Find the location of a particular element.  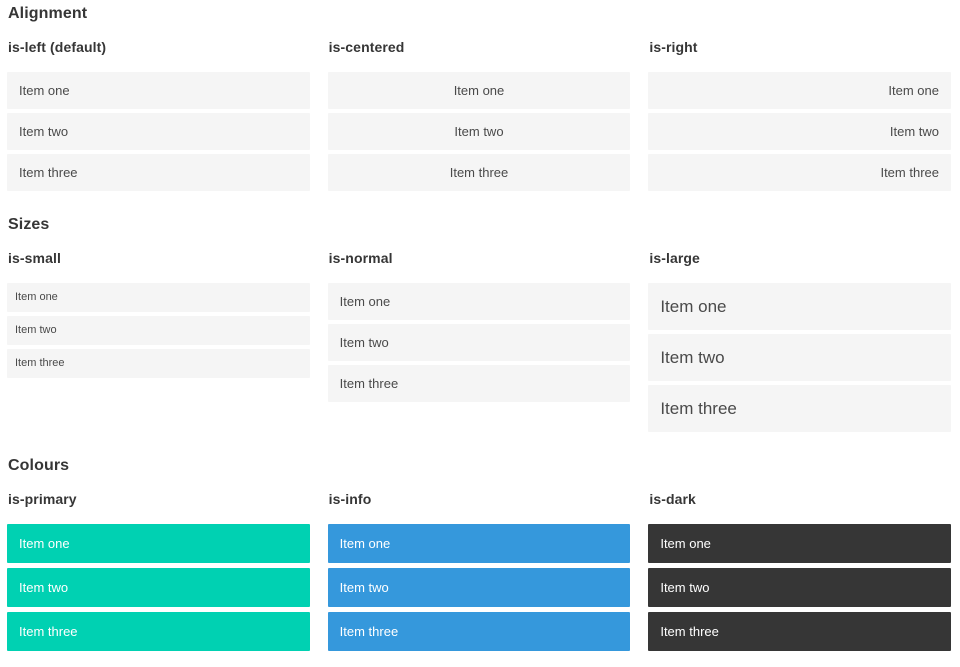

demo-list-small: Item one Item two Item three is located at coordinates (158, 330).